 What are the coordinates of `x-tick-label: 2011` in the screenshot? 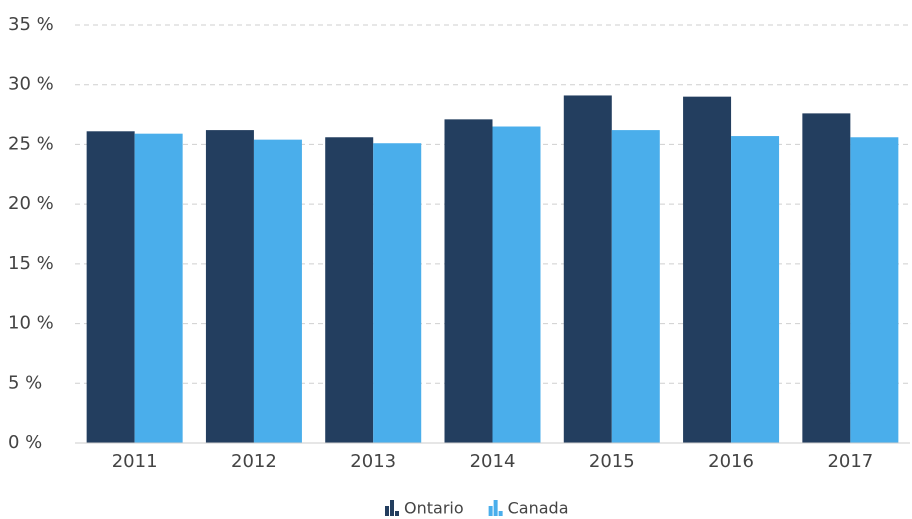 It's located at (135, 461).